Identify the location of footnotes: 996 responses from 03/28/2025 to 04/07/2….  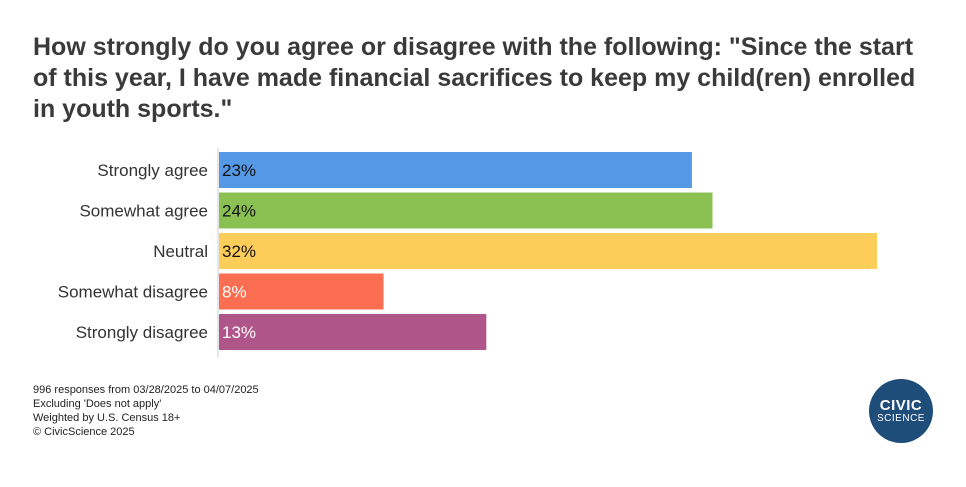
(146, 411).